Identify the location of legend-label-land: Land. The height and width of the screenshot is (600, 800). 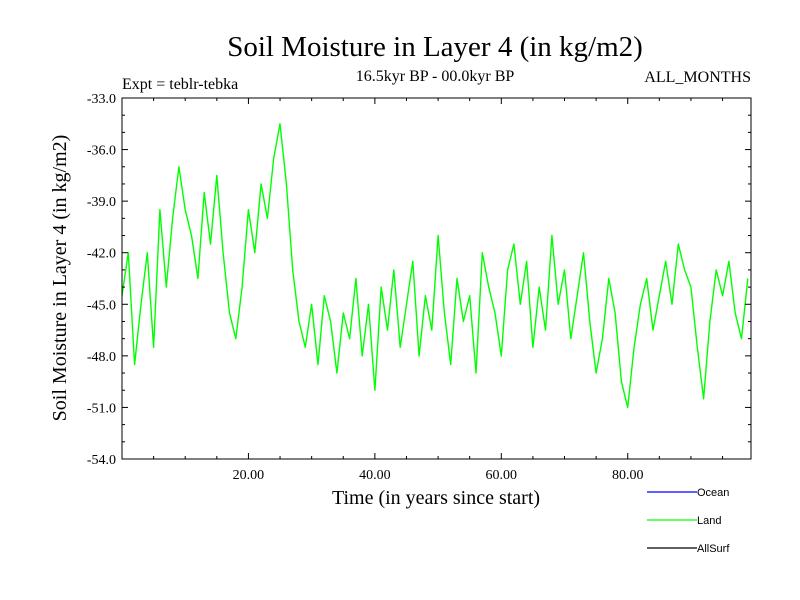
(709, 521).